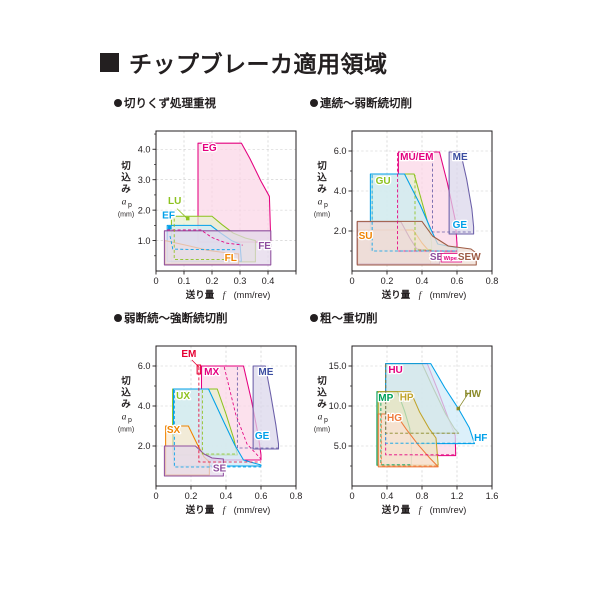  What do you see at coordinates (242, 413) in the screenshot?
I see `dash-MX-dash` at bounding box center [242, 413].